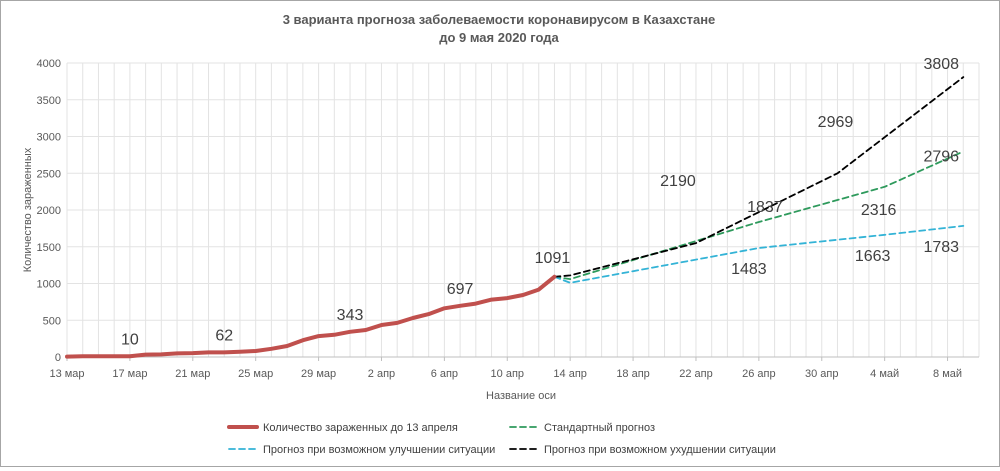 The image size is (1000, 471). What do you see at coordinates (879, 210) in the screenshot?
I see `data-label: 2316` at bounding box center [879, 210].